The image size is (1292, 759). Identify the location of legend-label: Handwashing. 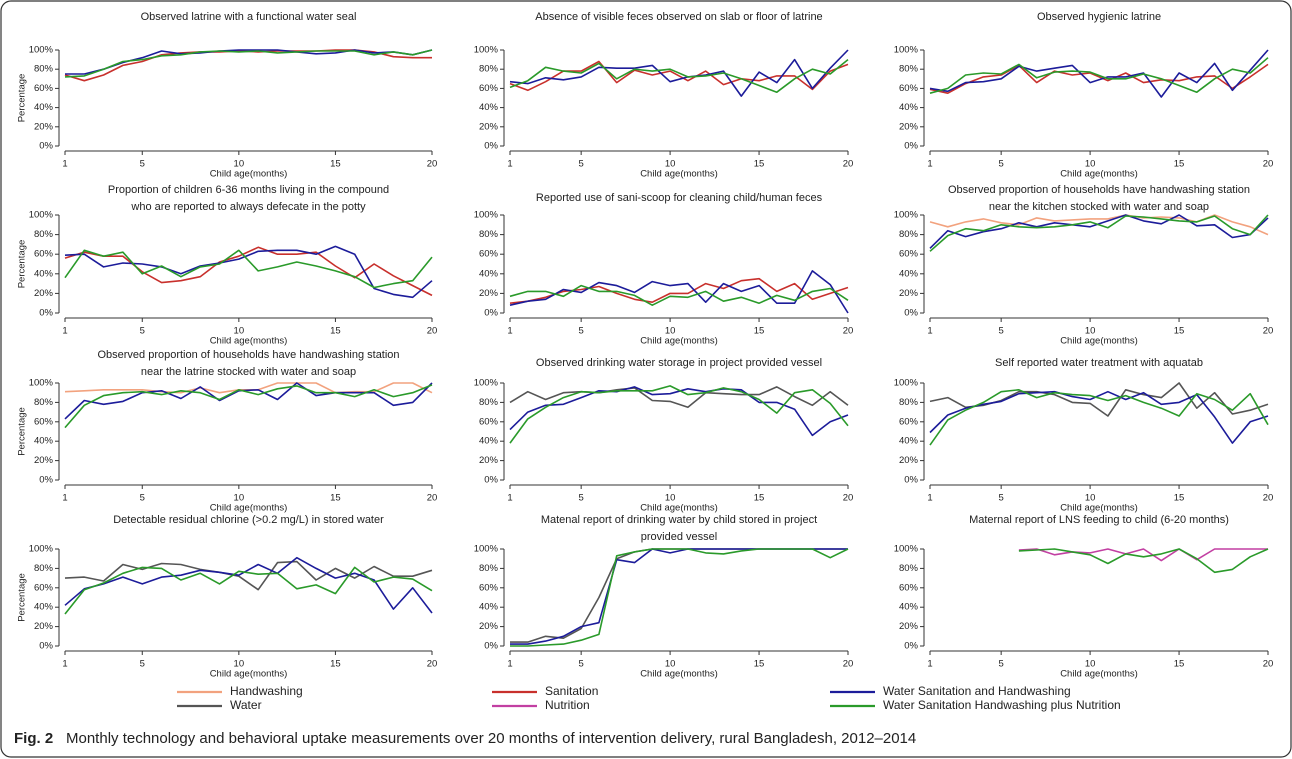
(266, 691).